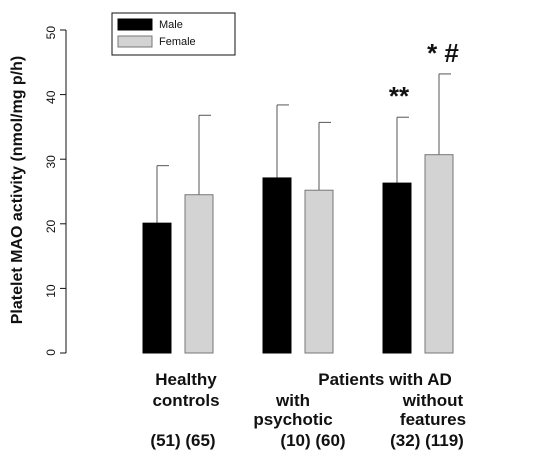 Image resolution: width=540 pixels, height=457 pixels. Describe the element at coordinates (171, 25) in the screenshot. I see `legend-label-male: Male` at that location.